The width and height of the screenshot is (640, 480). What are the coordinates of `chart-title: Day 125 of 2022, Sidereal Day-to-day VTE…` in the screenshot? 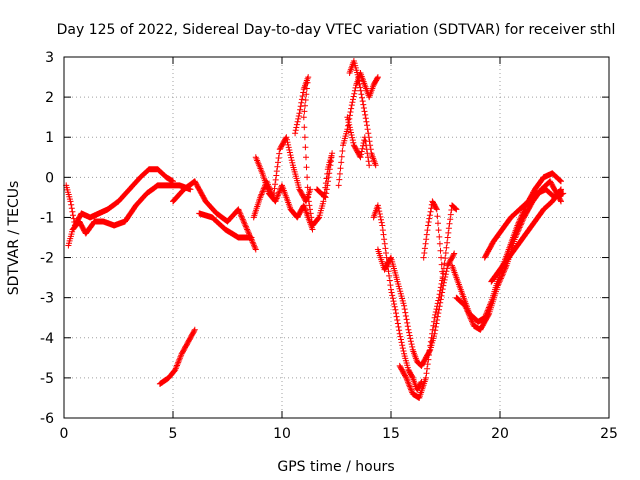 It's located at (336, 30).